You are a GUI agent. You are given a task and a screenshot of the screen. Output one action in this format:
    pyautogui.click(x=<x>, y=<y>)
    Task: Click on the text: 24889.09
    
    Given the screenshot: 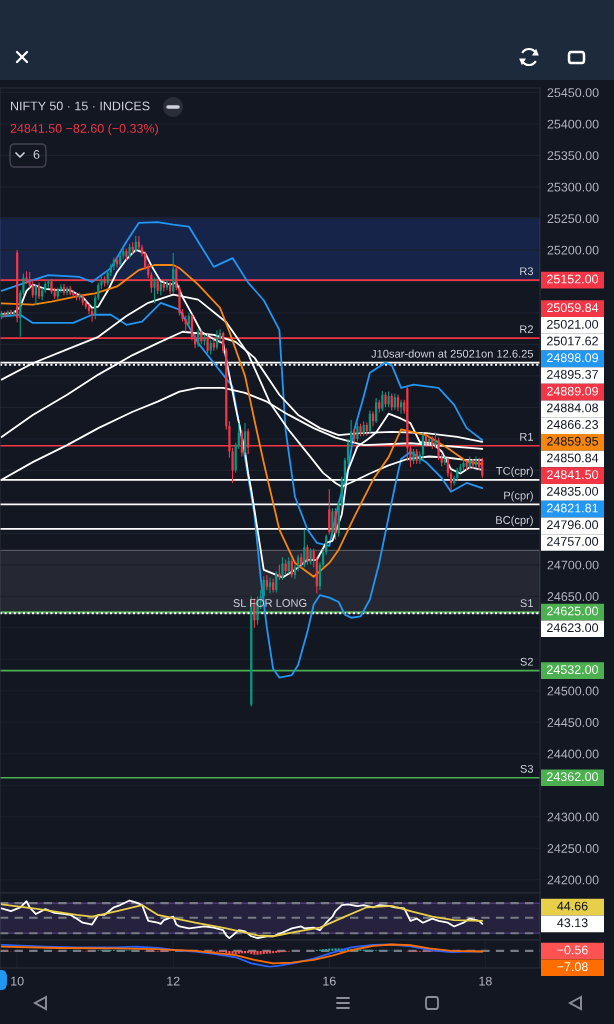 What is the action you would take?
    pyautogui.click(x=572, y=391)
    